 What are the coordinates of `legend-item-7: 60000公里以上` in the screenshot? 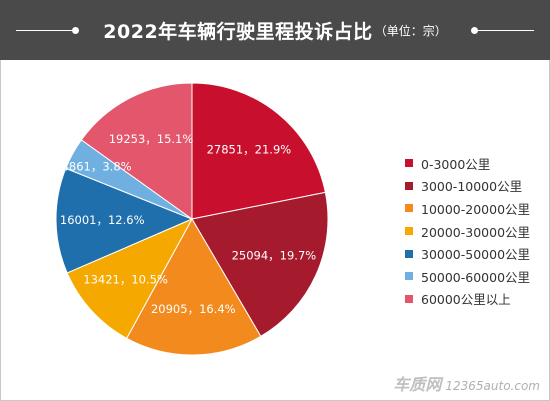 It's located at (467, 299).